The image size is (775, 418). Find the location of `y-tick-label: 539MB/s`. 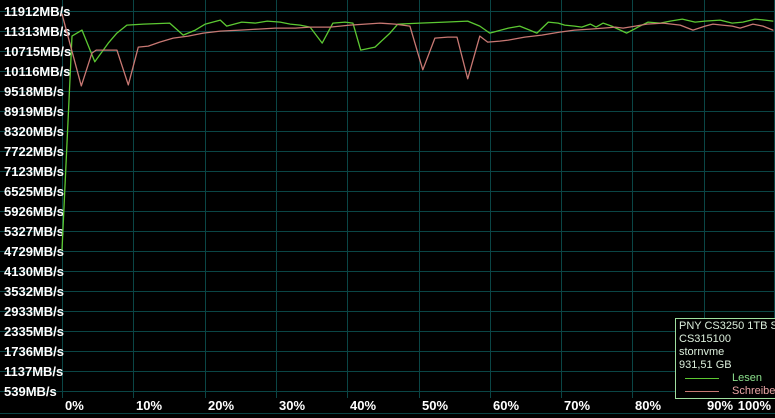

y-tick-label: 539MB/s is located at coordinates (30, 391).